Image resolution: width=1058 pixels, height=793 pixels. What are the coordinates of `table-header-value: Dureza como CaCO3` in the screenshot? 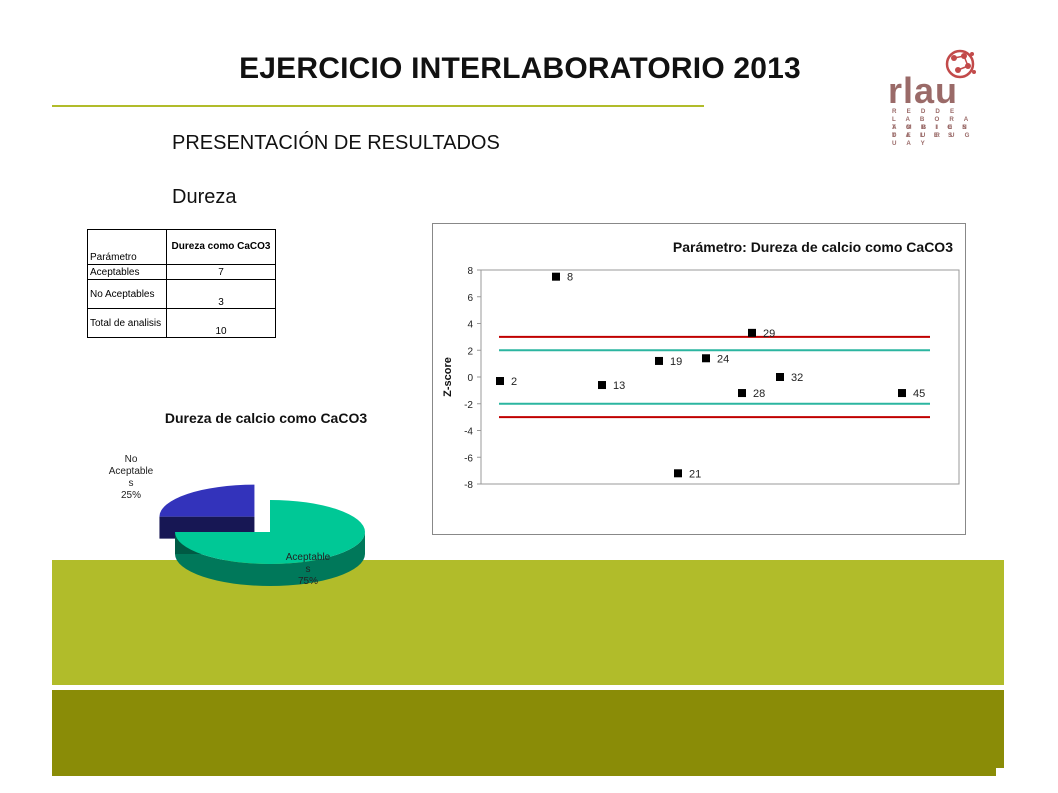 It's located at (221, 247).